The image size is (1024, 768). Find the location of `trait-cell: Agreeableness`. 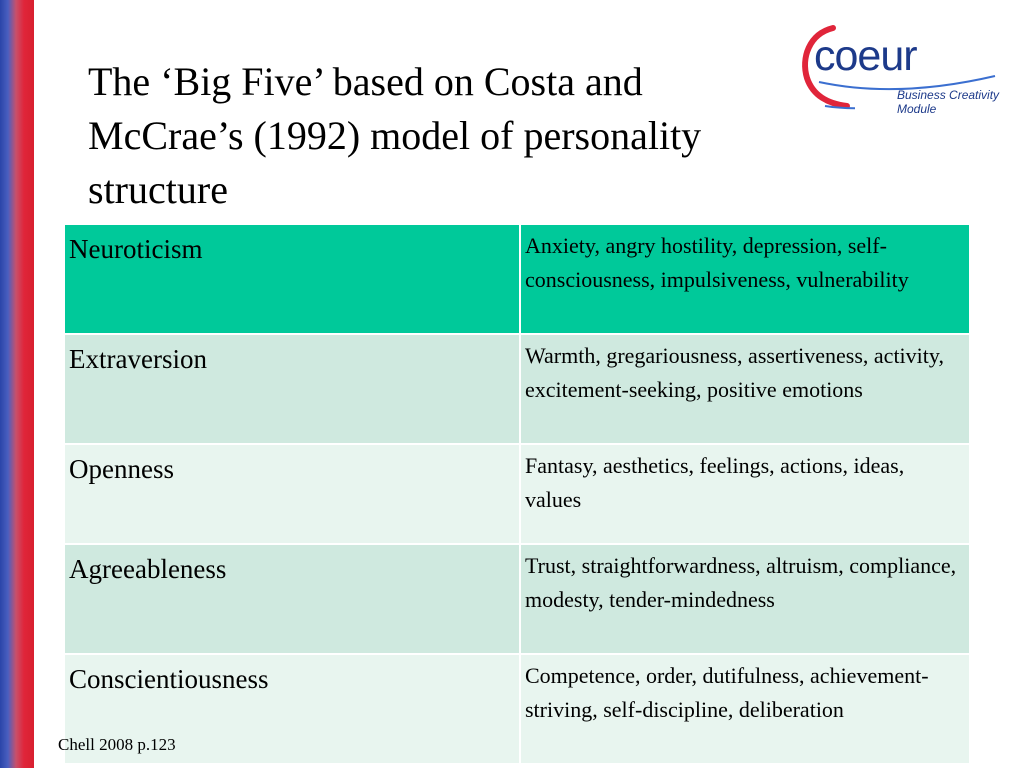

trait-cell: Agreeableness is located at coordinates (292, 599).